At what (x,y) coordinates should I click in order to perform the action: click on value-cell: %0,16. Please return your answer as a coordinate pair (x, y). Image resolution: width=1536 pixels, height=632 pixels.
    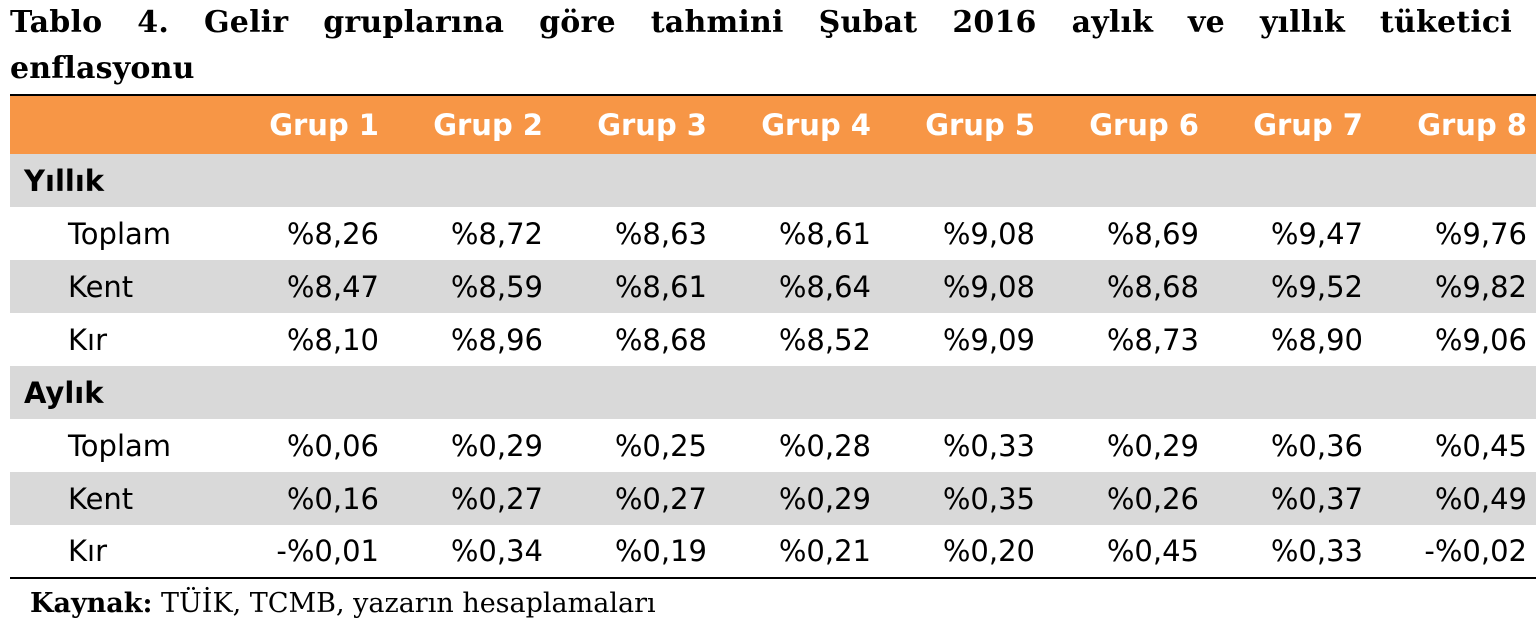
    Looking at the image, I should click on (332, 498).